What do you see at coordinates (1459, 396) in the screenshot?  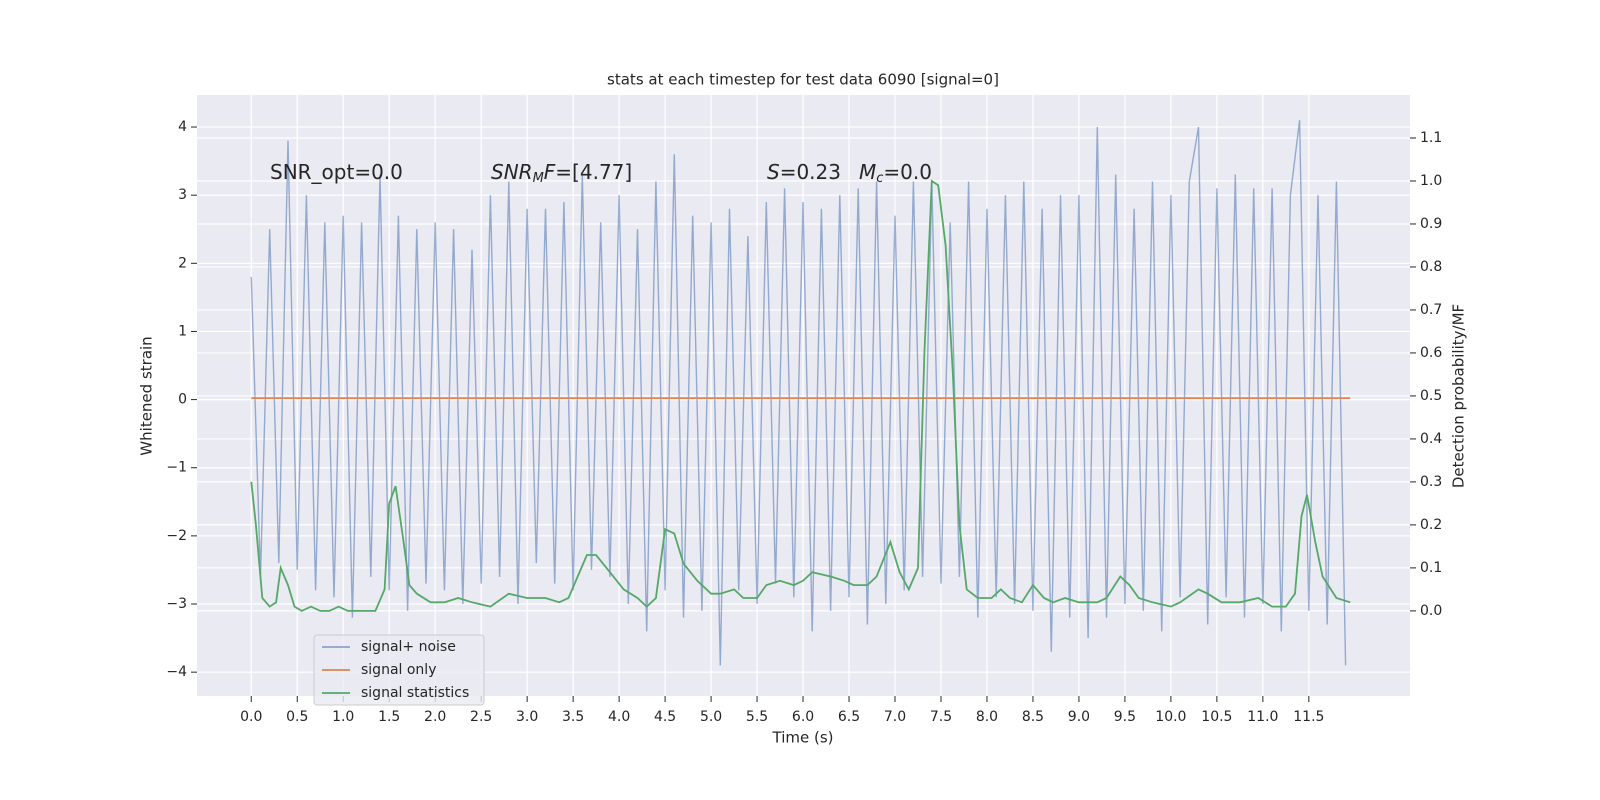 I see `y2-axis-label: Detection probability/MF` at bounding box center [1459, 396].